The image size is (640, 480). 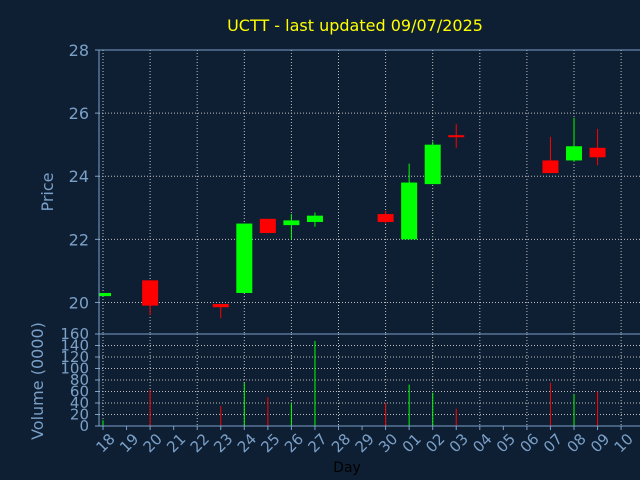 What do you see at coordinates (317, 443) in the screenshot?
I see `x-tick-label: 27` at bounding box center [317, 443].